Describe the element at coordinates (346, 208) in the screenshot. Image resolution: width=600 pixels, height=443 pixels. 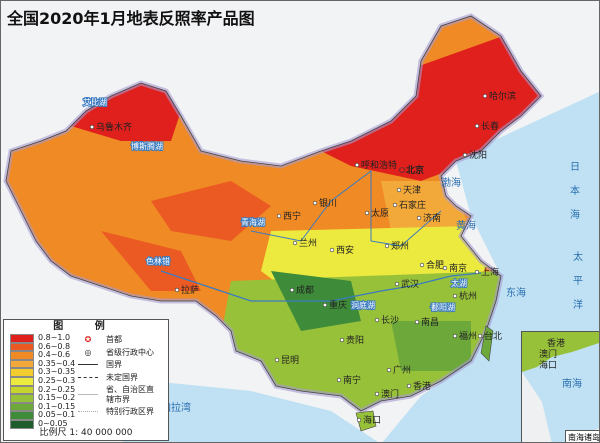
I see `yellow-river` at that location.